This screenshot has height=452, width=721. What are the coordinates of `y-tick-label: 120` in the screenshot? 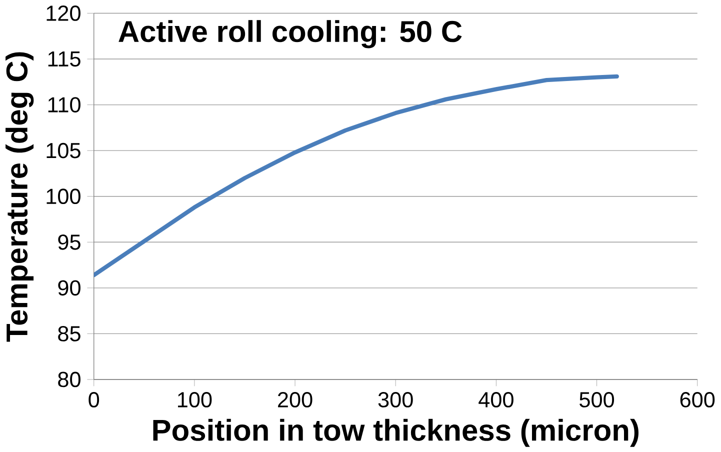 It's located at (63, 13).